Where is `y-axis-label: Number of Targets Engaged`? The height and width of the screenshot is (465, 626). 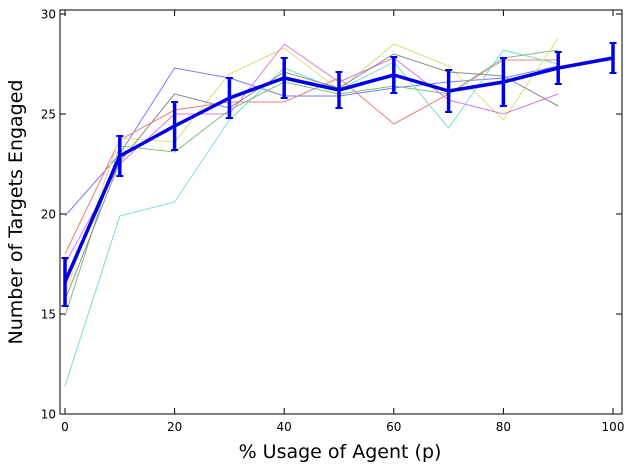 y-axis-label: Number of Targets Engaged is located at coordinates (16, 212).